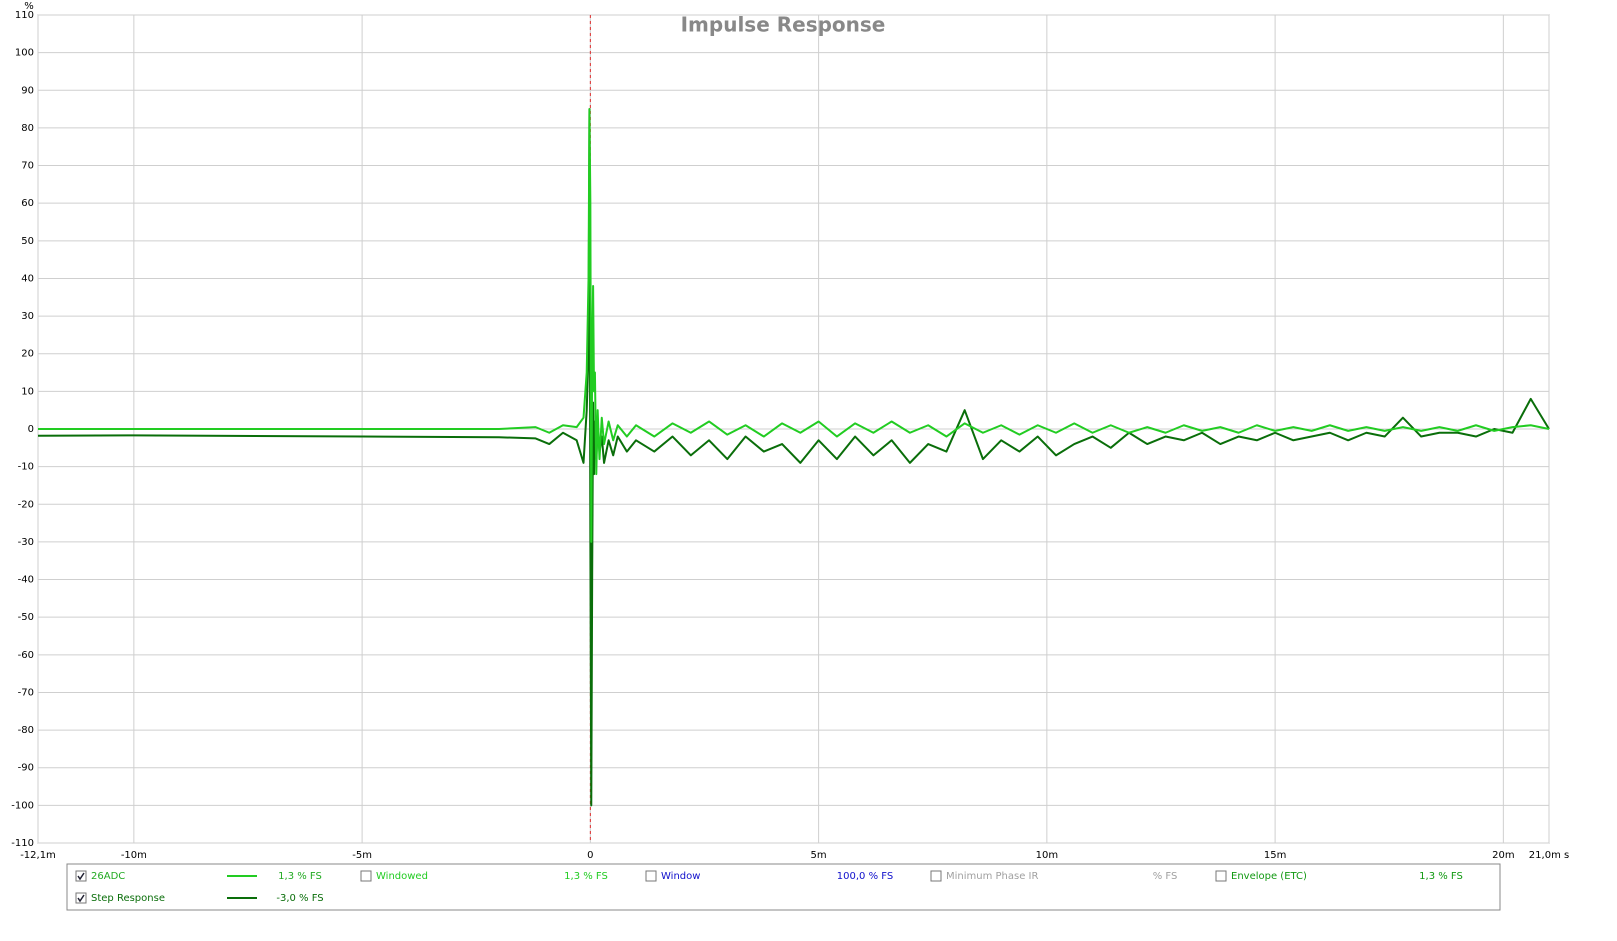 This screenshot has width=1617, height=941. I want to click on x-tick-label: 5m, so click(819, 855).